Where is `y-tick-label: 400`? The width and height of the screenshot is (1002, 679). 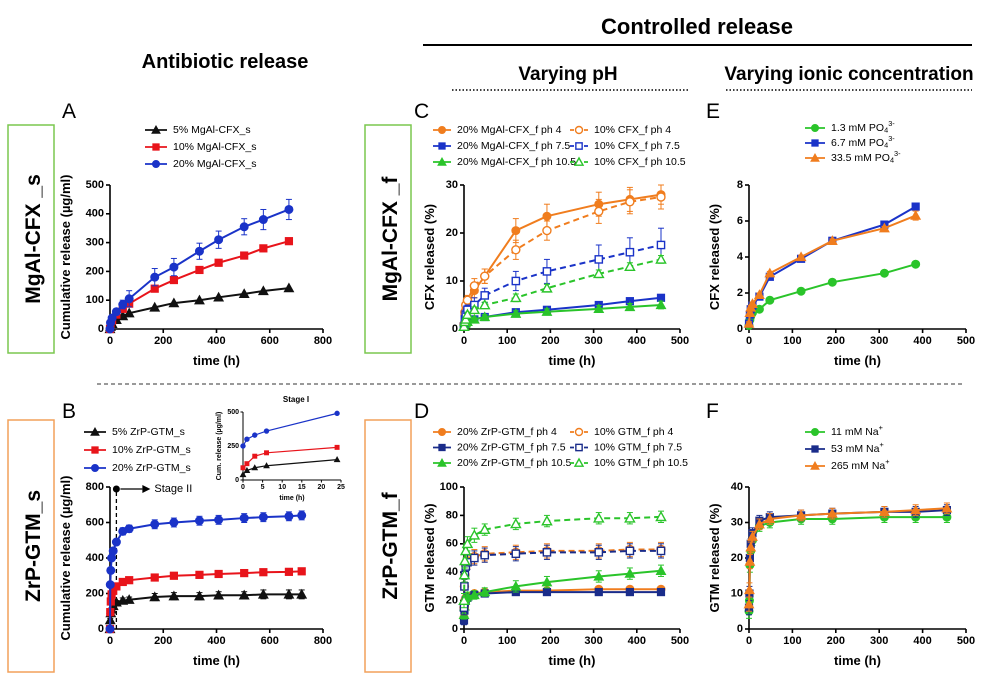
y-tick-label: 400 is located at coordinates (95, 558).